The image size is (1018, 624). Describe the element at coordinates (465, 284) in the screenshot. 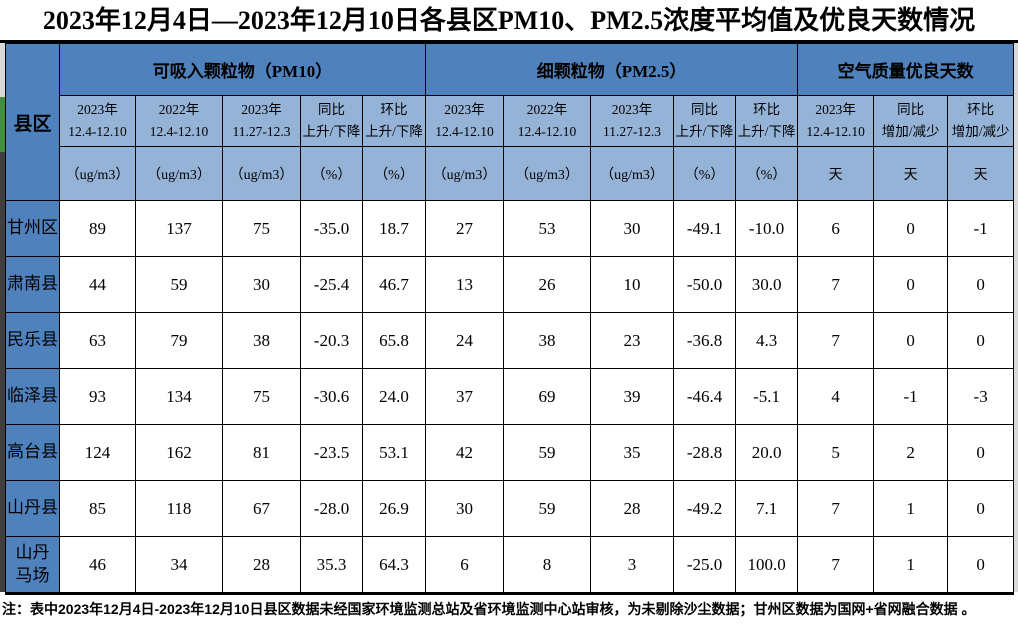

I see `table-cell: 13` at that location.